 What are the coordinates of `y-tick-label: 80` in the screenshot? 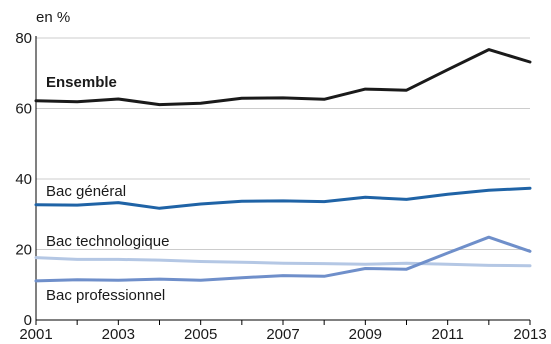 It's located at (23, 38).